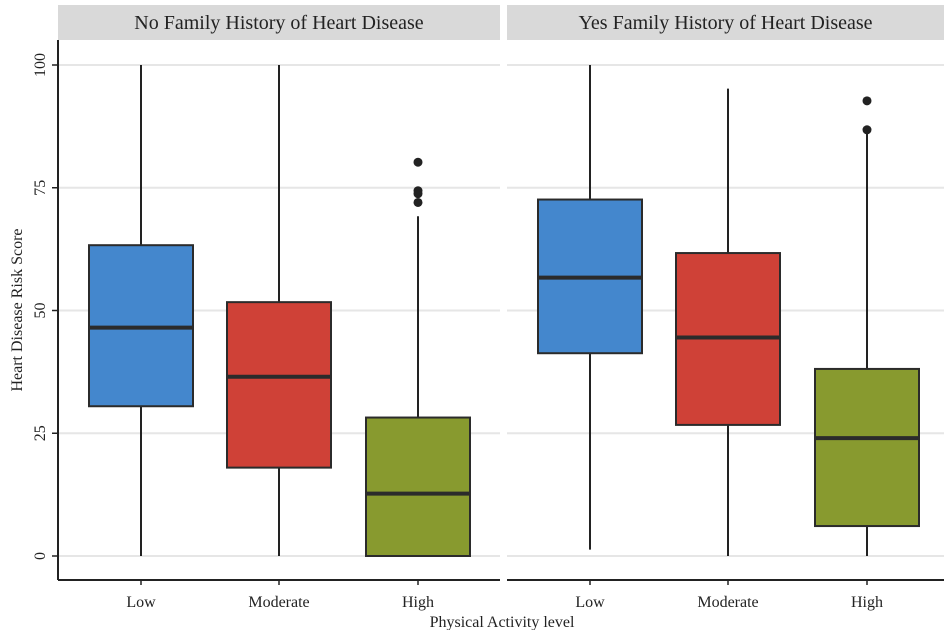  Describe the element at coordinates (40, 556) in the screenshot. I see `y-tick-label: 0` at that location.